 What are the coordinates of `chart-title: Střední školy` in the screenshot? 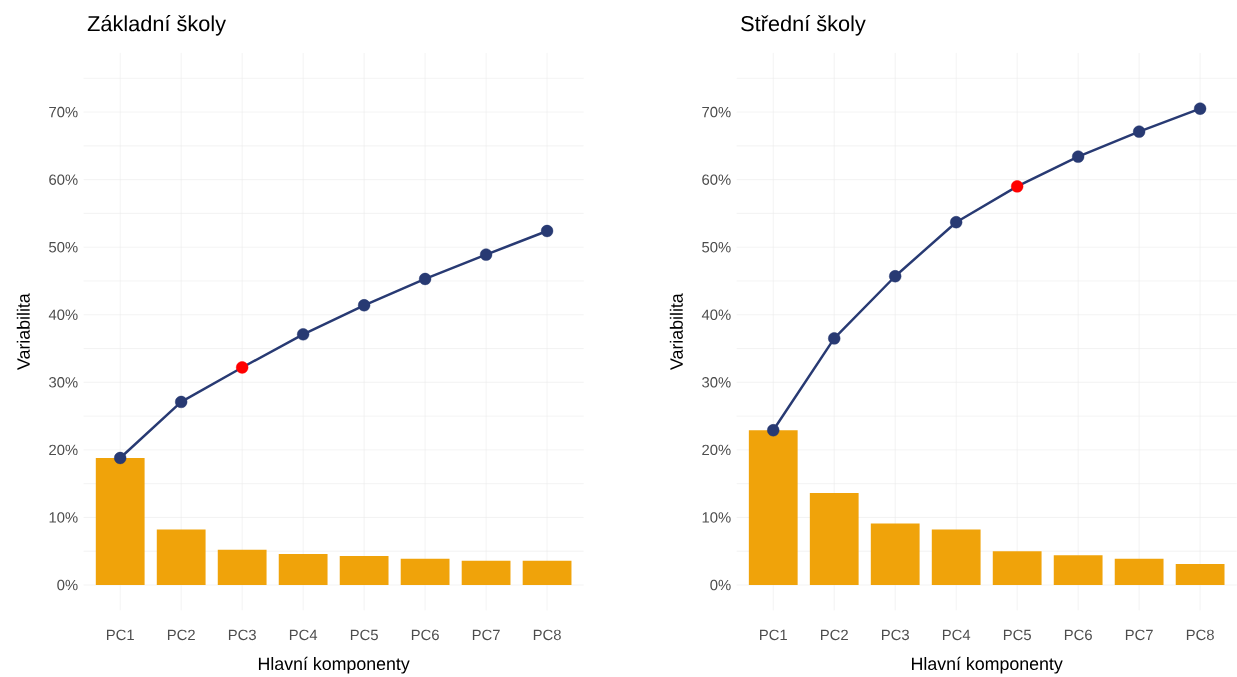 It's located at (803, 25).